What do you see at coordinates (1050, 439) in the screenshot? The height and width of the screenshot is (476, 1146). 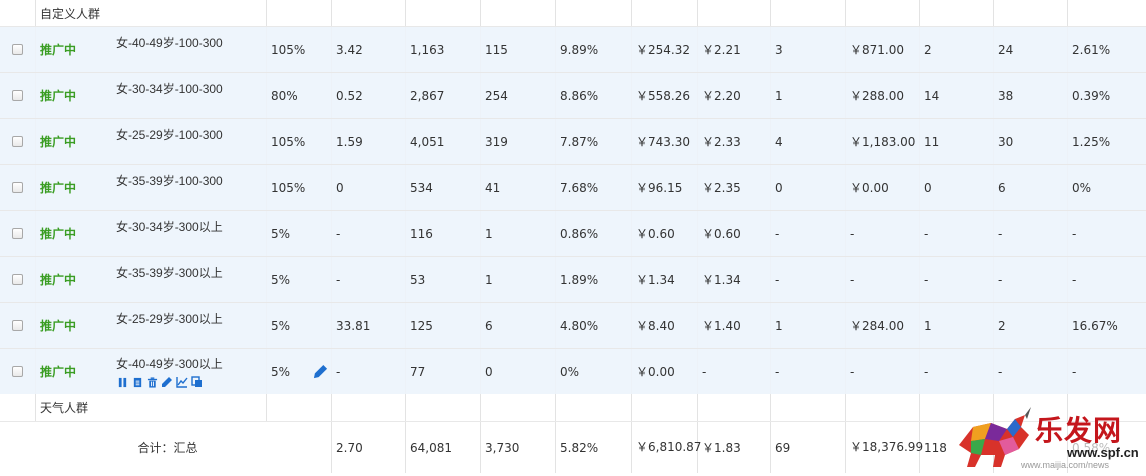 I see `watermark-logo: 乐发网 www.spf.cn www.maijia.com/news` at bounding box center [1050, 439].